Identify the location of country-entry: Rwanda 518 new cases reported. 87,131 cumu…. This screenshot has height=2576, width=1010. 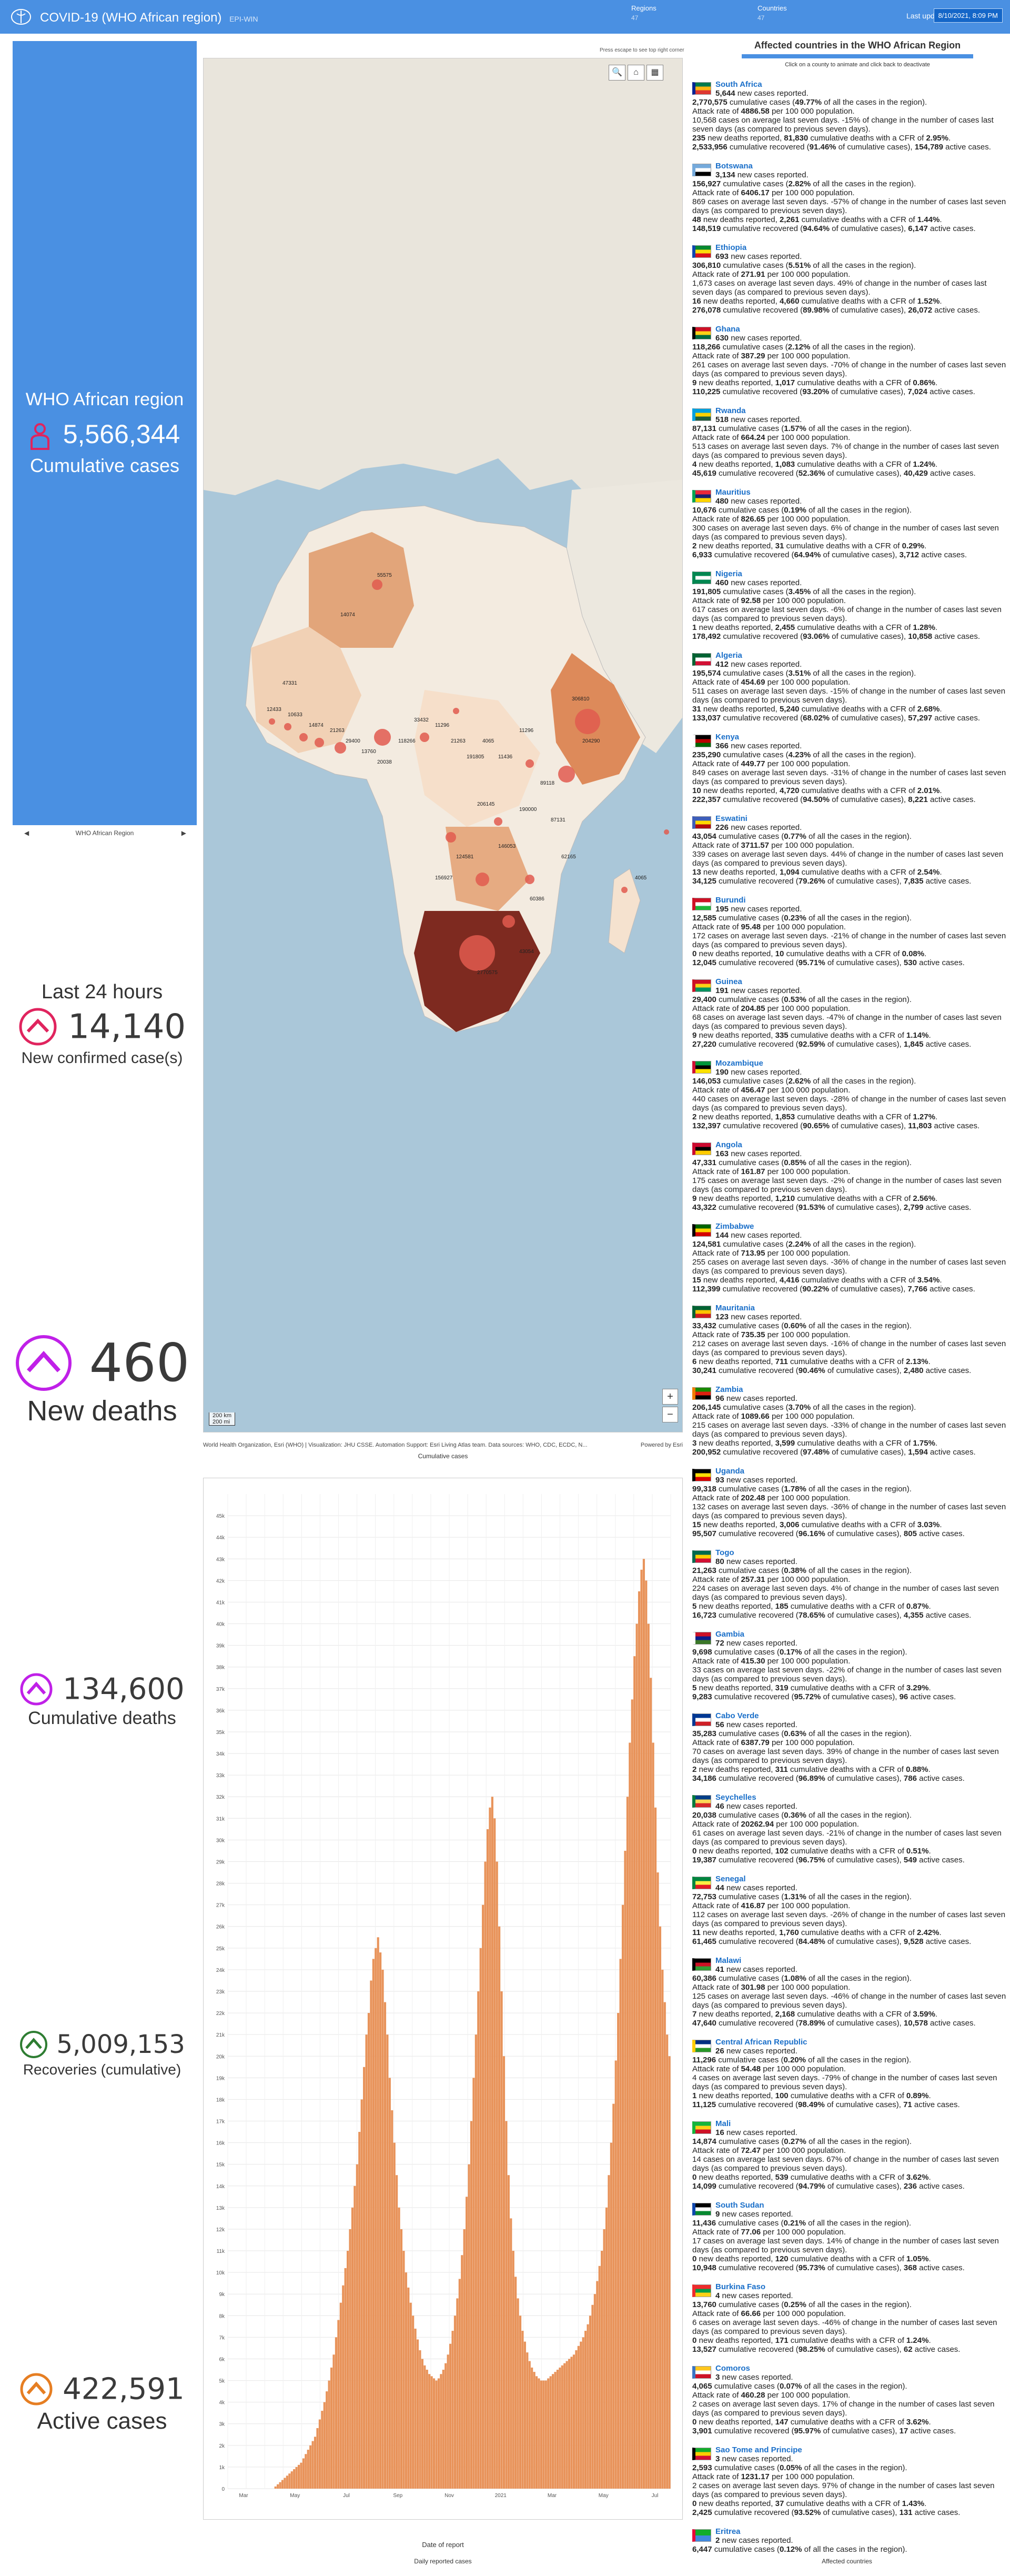
(850, 447).